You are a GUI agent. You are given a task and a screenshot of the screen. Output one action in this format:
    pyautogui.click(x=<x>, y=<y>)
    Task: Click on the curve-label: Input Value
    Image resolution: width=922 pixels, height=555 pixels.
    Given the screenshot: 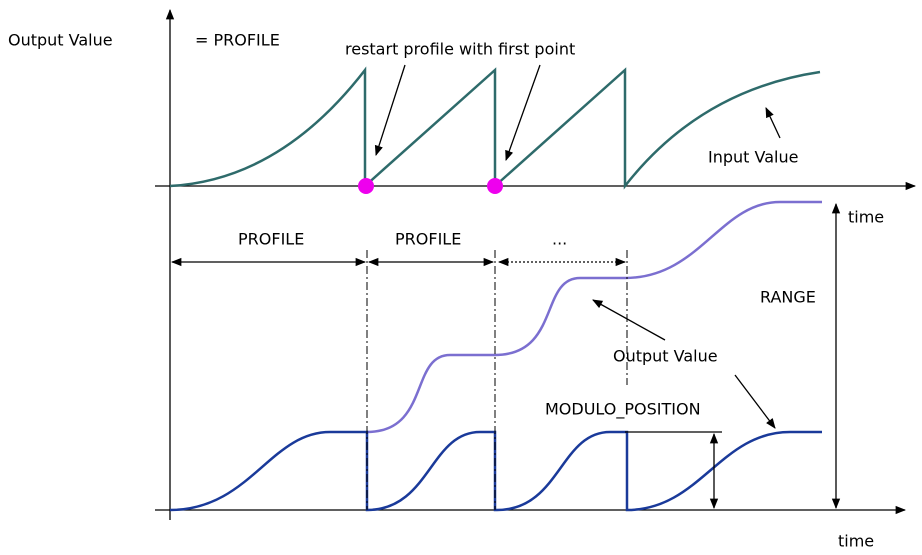 What is the action you would take?
    pyautogui.click(x=753, y=157)
    